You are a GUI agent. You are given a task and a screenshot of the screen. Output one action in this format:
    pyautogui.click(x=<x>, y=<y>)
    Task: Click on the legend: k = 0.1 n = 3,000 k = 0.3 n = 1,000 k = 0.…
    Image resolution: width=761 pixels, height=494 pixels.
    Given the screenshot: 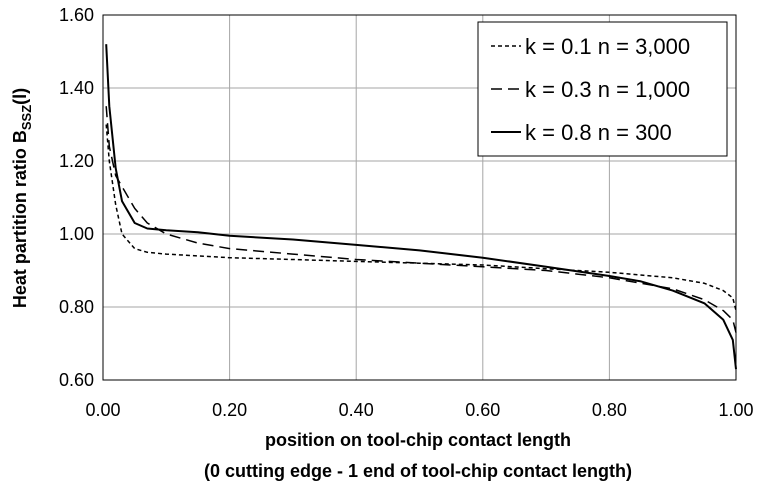 What is the action you would take?
    pyautogui.click(x=602, y=89)
    